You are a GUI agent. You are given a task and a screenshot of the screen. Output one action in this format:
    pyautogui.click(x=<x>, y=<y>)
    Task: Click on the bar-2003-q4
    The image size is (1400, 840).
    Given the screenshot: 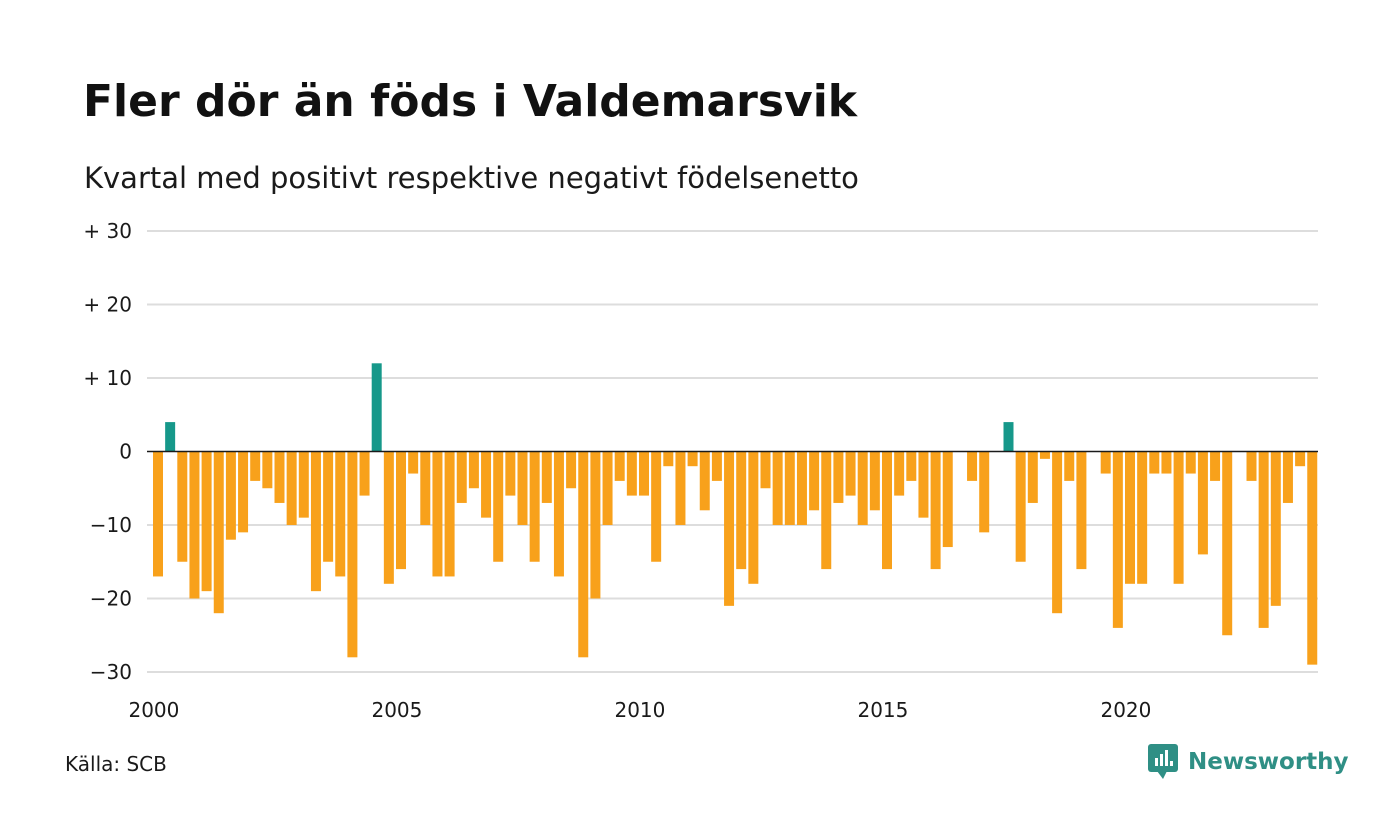 What is the action you would take?
    pyautogui.click(x=340, y=514)
    